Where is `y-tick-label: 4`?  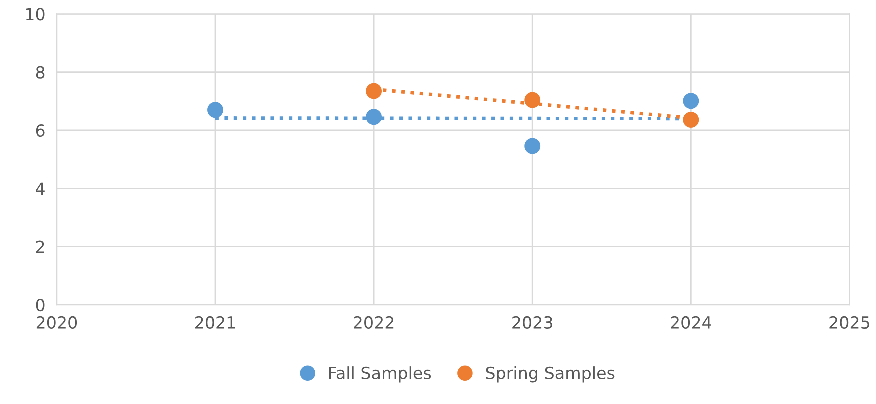 y-tick-label: 4 is located at coordinates (40, 188).